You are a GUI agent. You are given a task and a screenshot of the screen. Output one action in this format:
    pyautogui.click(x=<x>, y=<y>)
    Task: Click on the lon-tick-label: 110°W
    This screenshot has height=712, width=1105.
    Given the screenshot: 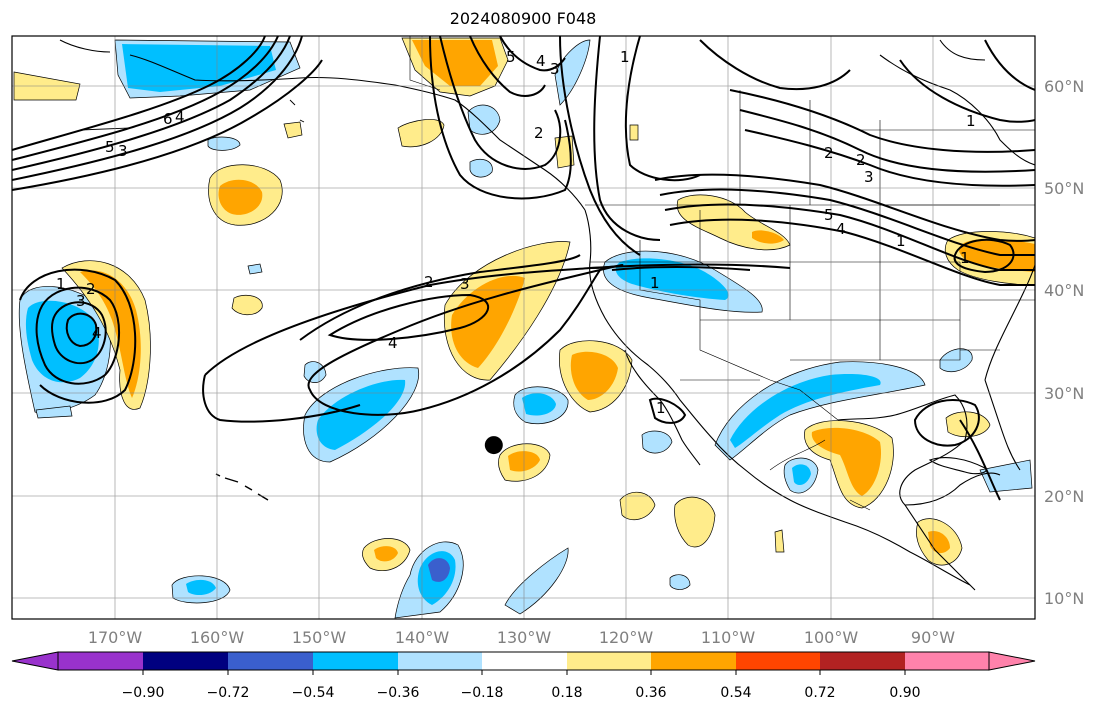 What is the action you would take?
    pyautogui.click(x=728, y=637)
    